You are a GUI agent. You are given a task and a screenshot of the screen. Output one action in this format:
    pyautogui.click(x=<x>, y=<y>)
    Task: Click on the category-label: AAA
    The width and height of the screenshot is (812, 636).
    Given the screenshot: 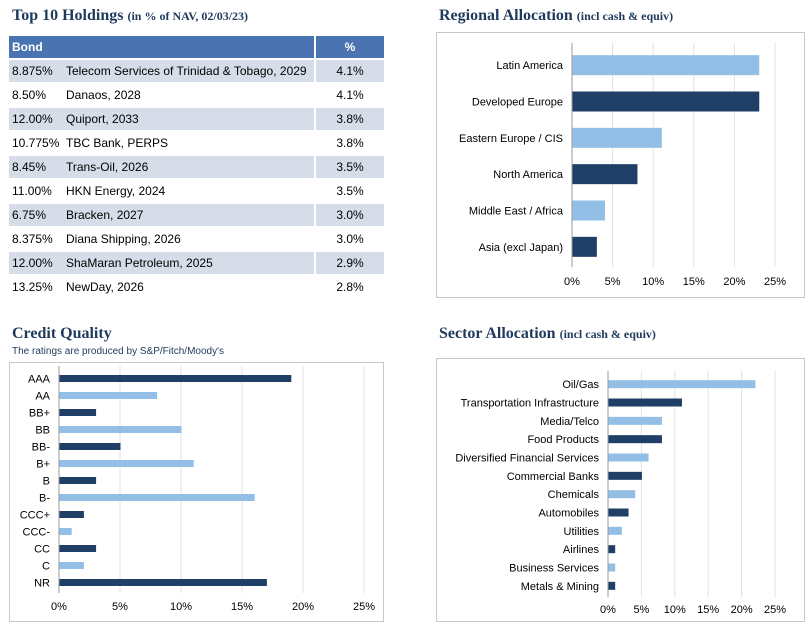 What is the action you would take?
    pyautogui.click(x=39, y=380)
    